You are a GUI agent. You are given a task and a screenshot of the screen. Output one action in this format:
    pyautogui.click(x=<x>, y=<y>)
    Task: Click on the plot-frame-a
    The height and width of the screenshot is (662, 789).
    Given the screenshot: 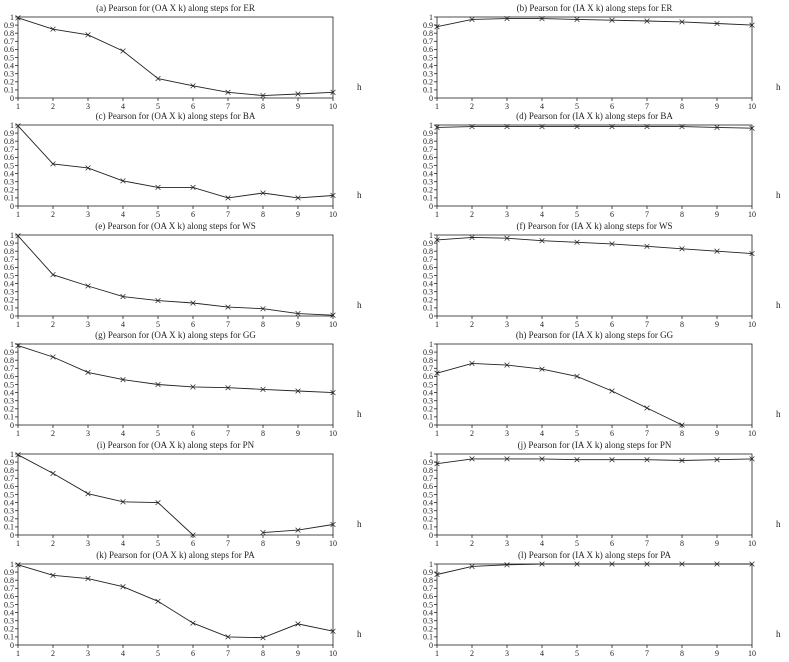 What is the action you would take?
    pyautogui.click(x=175, y=57)
    